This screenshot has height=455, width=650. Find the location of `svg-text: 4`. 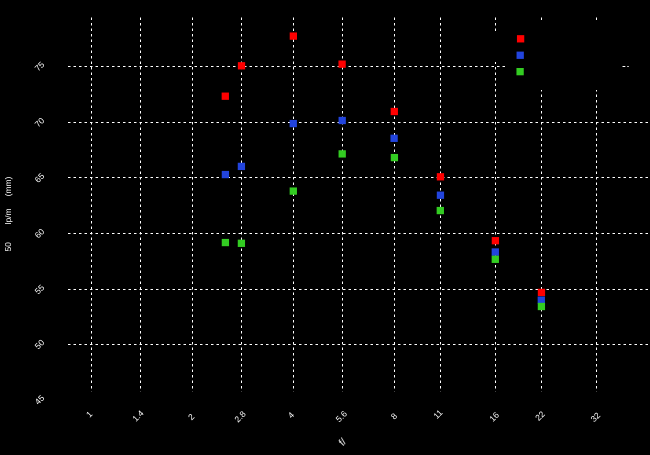

svg-text: 4 is located at coordinates (291, 415).